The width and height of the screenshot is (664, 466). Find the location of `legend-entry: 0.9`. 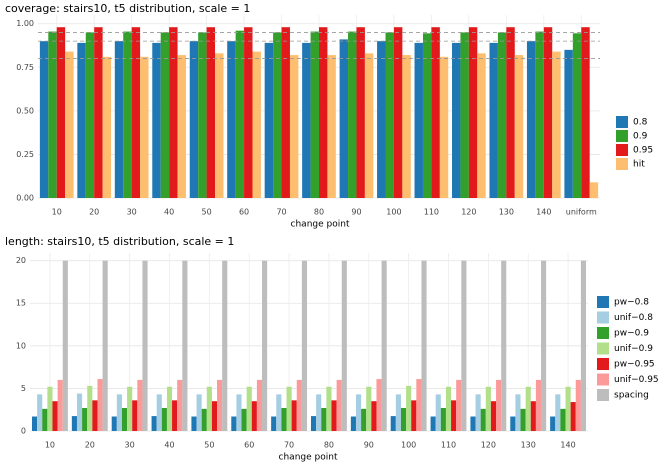

legend-entry: 0.9 is located at coordinates (640, 137).